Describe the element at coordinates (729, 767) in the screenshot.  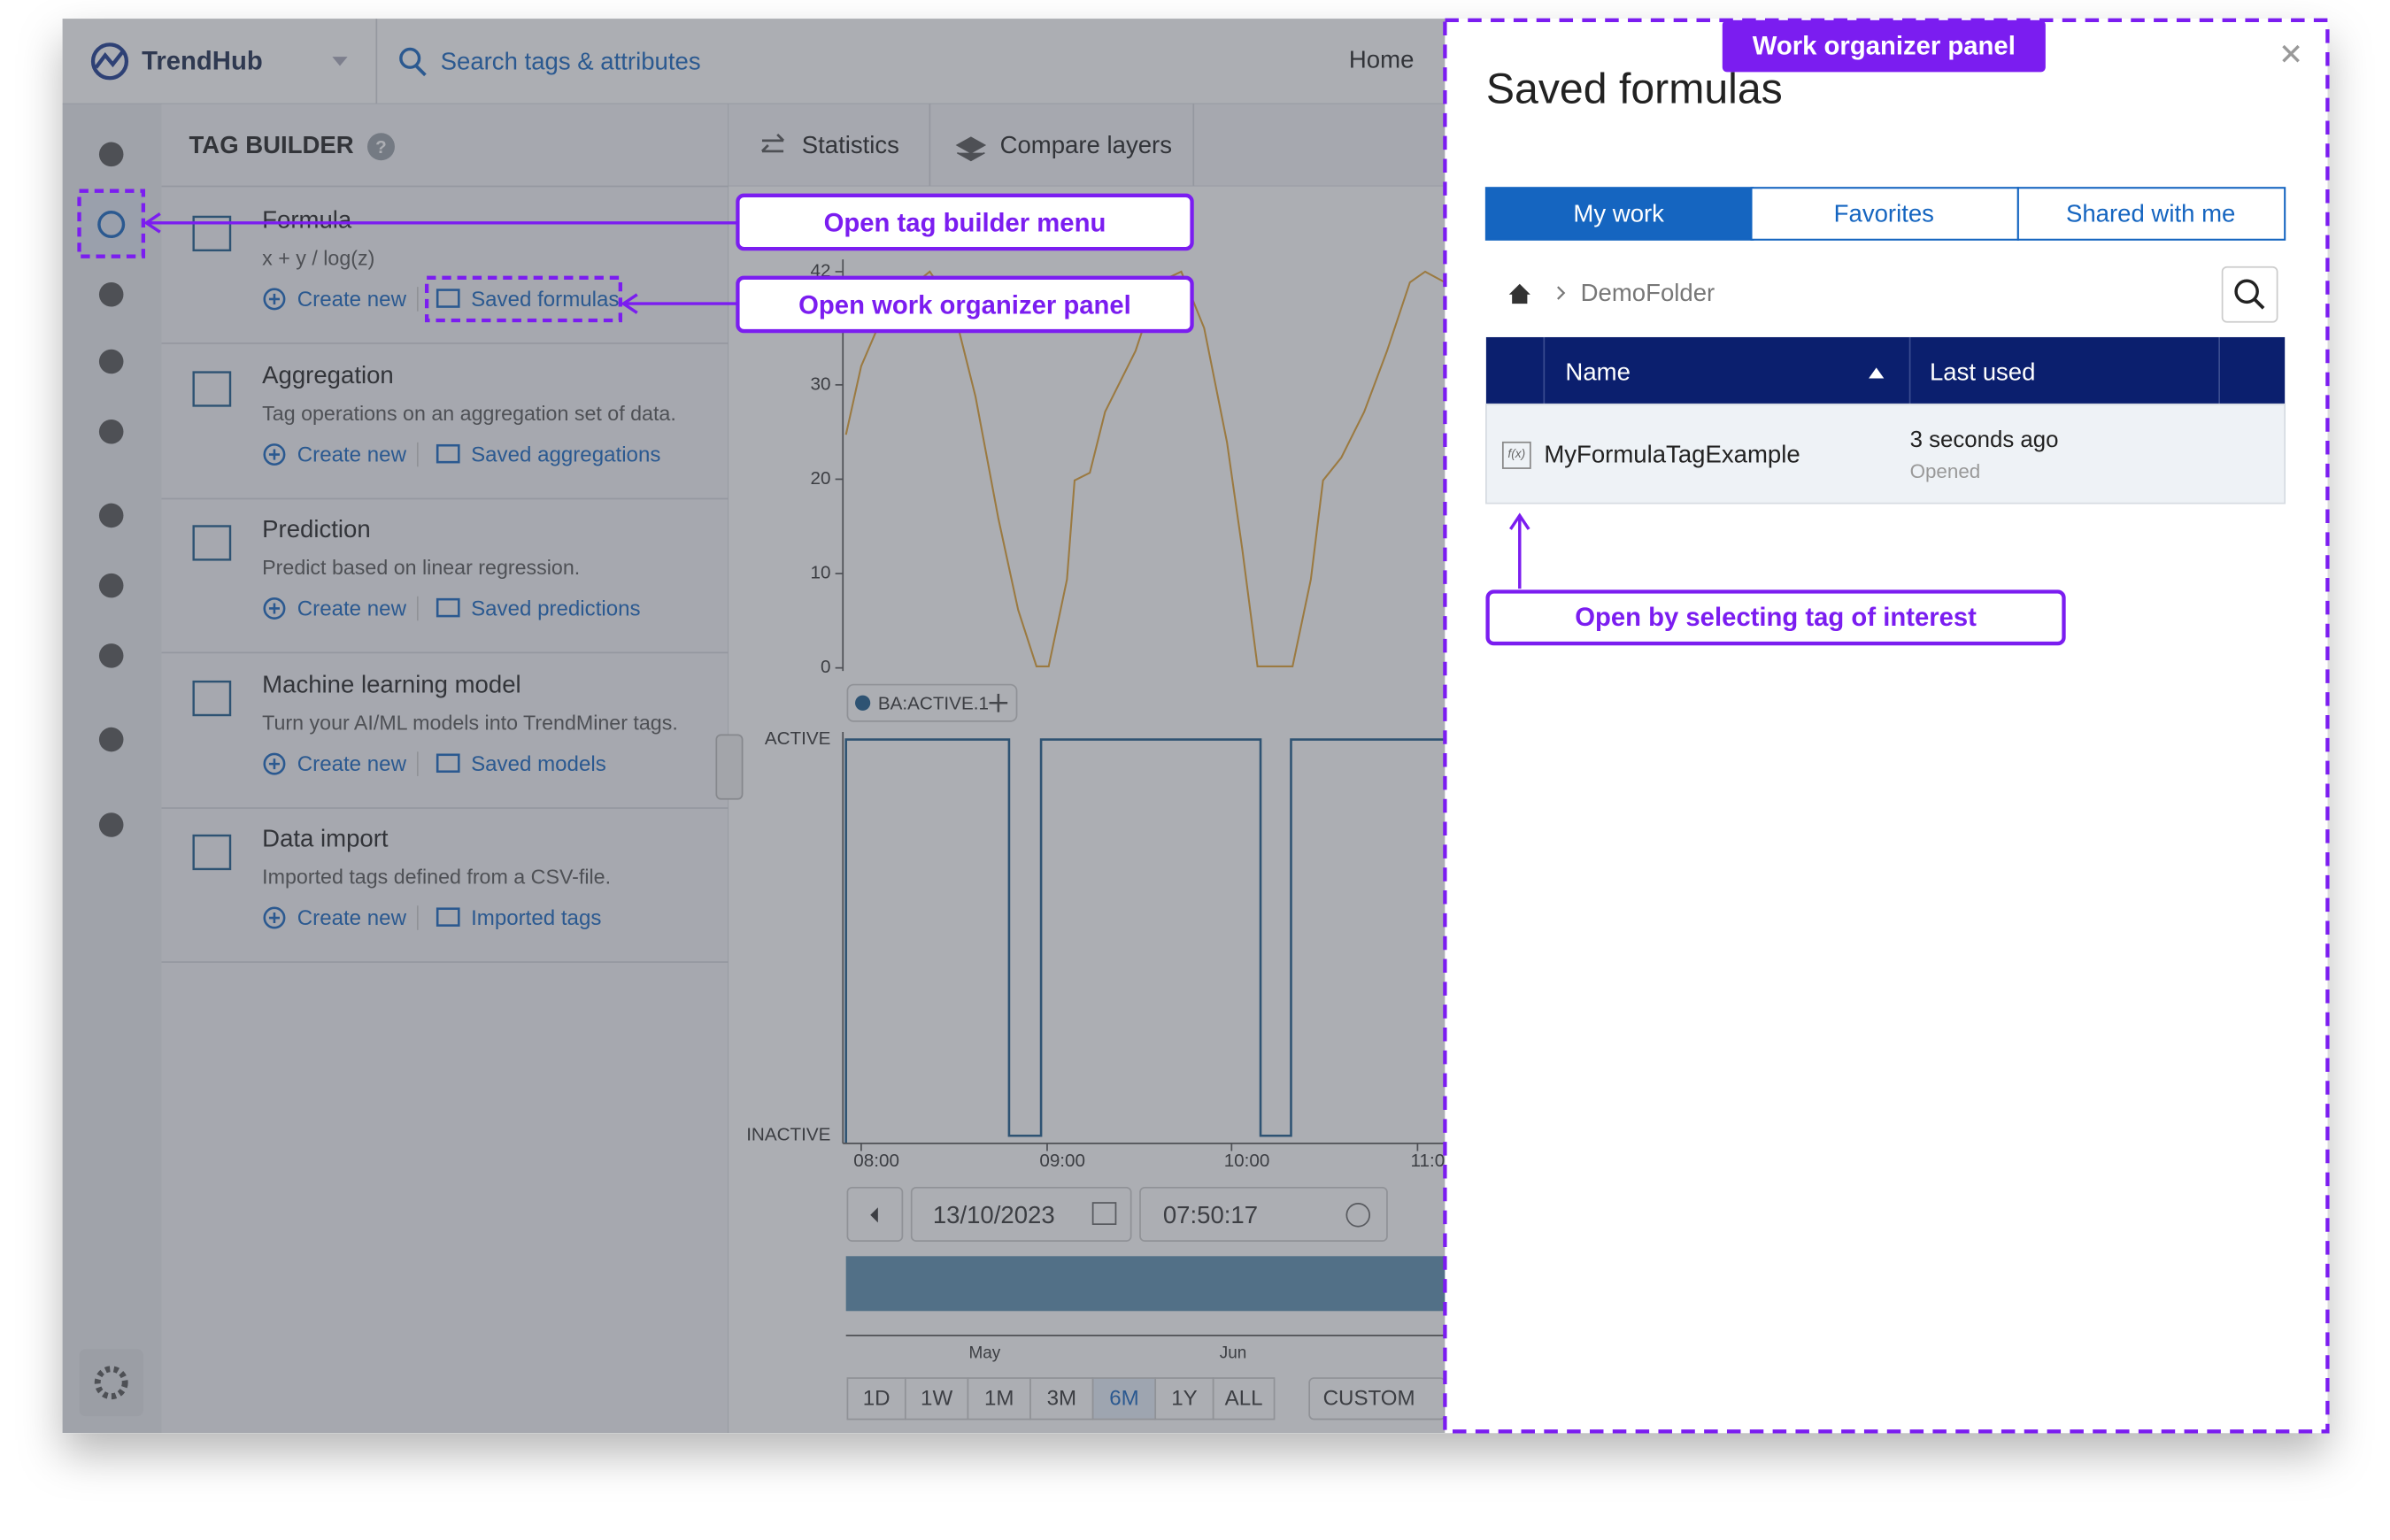
I see `resize-handle` at that location.